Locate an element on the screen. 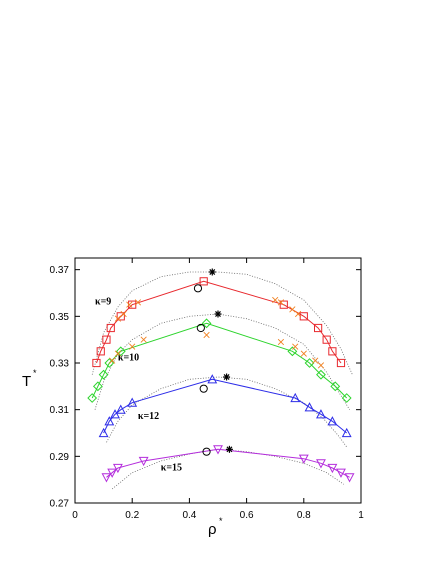 The image size is (436, 564). x-tick-label: 1 is located at coordinates (361, 515).